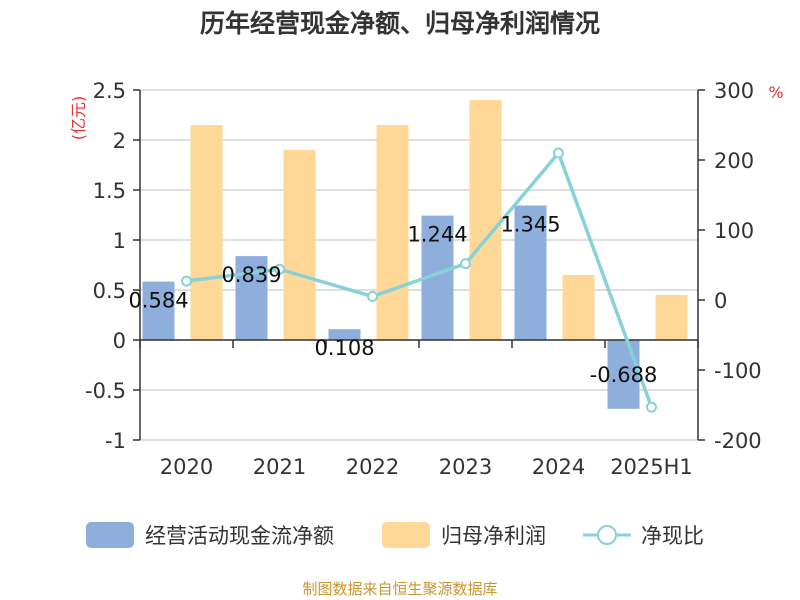 The width and height of the screenshot is (800, 600). What do you see at coordinates (651, 467) in the screenshot?
I see `category-label: 2025H1` at bounding box center [651, 467].